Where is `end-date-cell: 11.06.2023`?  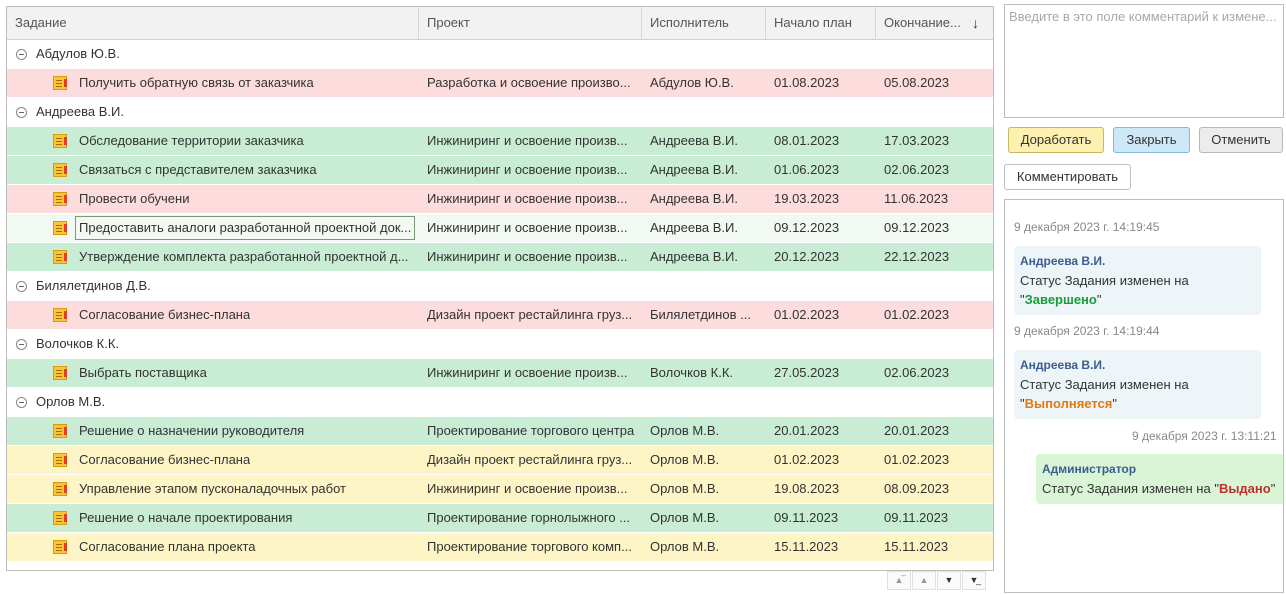
end-date-cell: 11.06.2023 is located at coordinates (916, 198).